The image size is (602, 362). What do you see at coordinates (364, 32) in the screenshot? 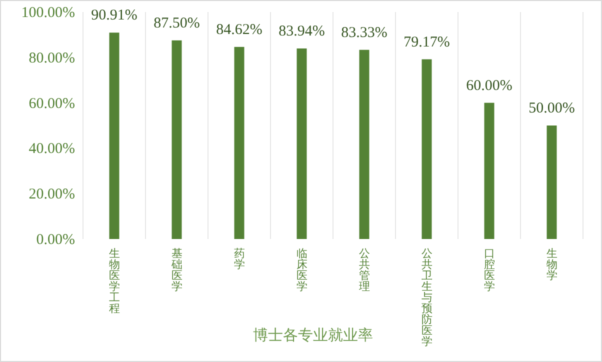
I see `data-label: 83.33%` at bounding box center [364, 32].